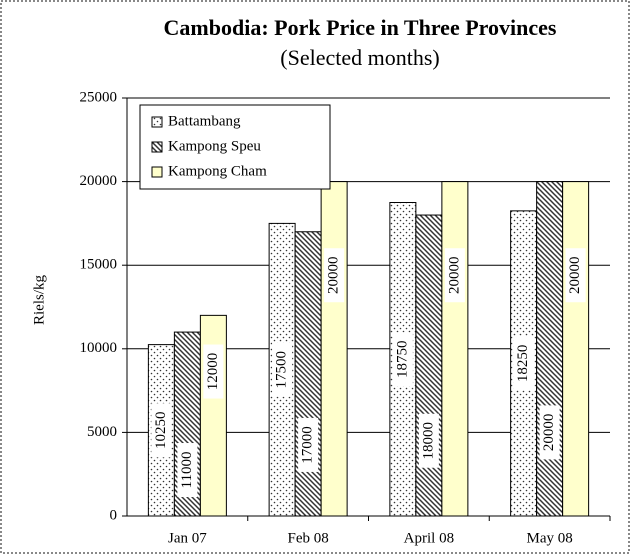  What do you see at coordinates (187, 538) in the screenshot?
I see `x-tick-label: Jan 07` at bounding box center [187, 538].